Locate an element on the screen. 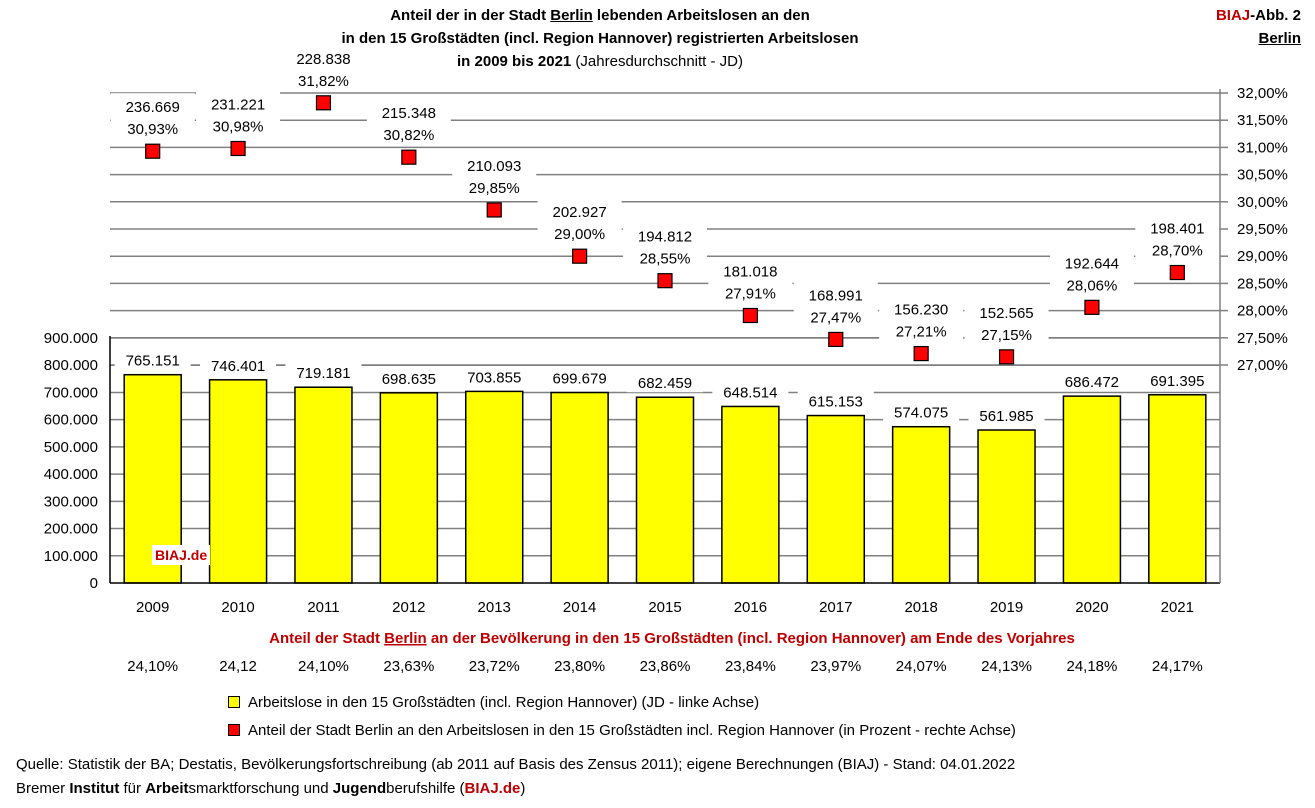 Image resolution: width=1315 pixels, height=808 pixels. population-share-title-pre: Anteil der Stadt is located at coordinates (326, 638).